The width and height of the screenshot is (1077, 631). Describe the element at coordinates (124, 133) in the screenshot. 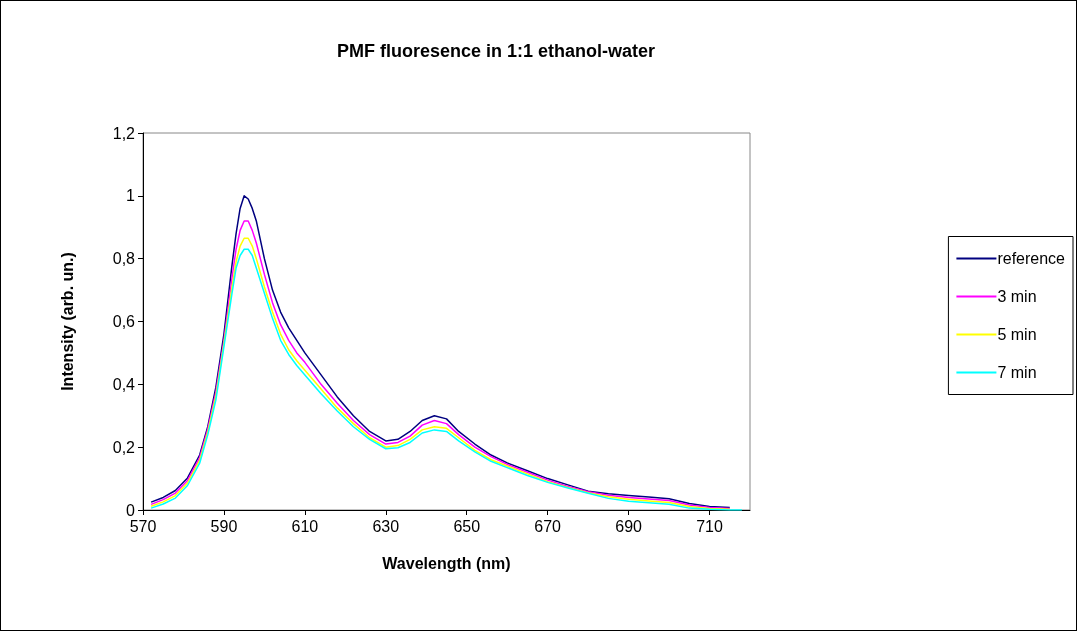

I see `y-tick-label: 1,2` at that location.